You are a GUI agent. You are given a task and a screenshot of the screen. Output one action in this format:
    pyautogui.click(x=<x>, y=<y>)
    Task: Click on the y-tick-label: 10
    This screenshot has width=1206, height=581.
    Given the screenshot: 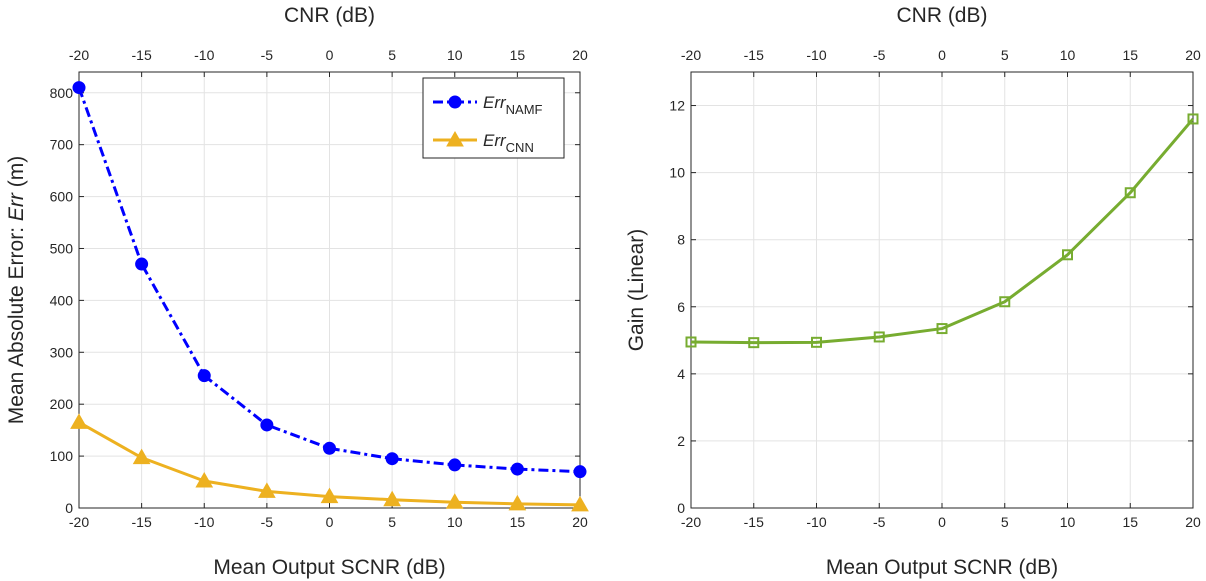 What is the action you would take?
    pyautogui.click(x=677, y=173)
    